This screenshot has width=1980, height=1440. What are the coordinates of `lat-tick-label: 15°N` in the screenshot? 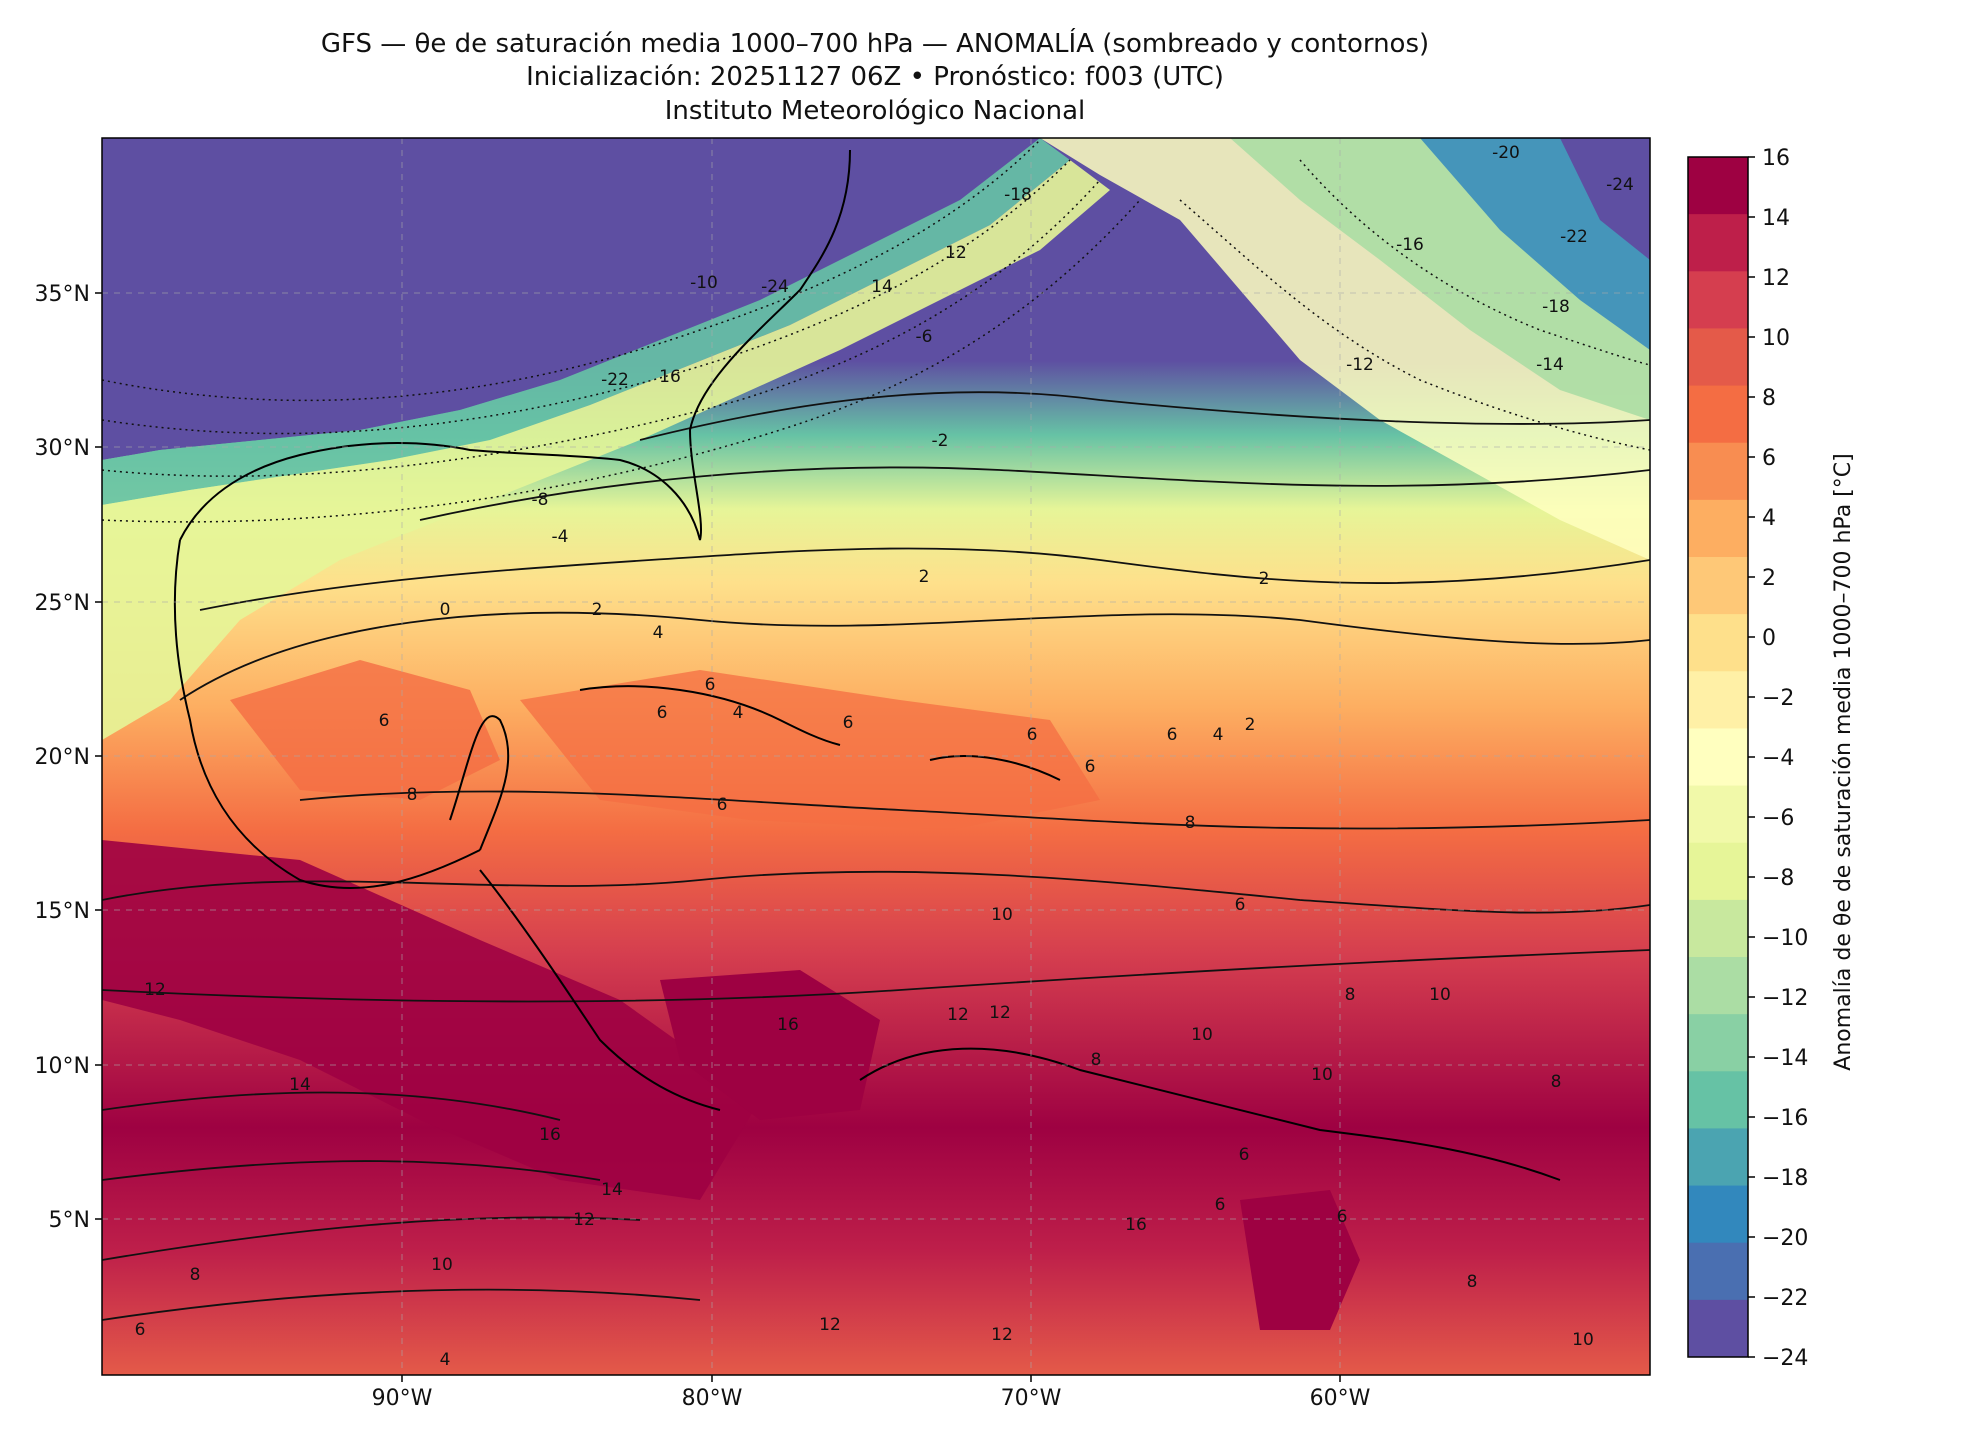 It's located at (62, 911).